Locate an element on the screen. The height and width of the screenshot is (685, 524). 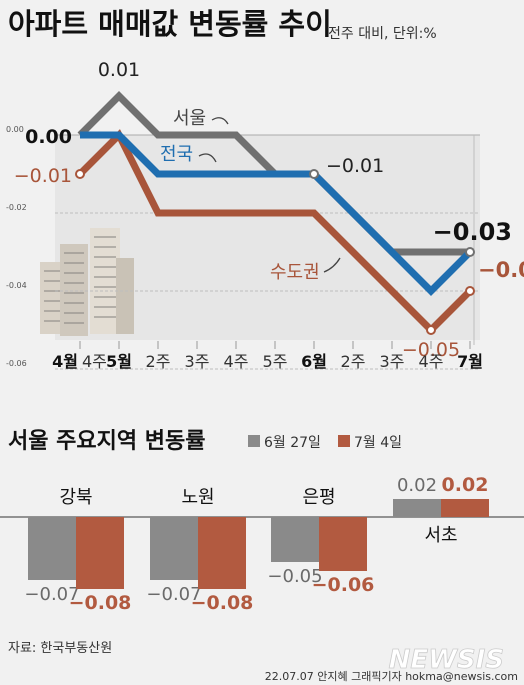
page-subtitle: 전주 대비, 단위:% is located at coordinates (382, 34).